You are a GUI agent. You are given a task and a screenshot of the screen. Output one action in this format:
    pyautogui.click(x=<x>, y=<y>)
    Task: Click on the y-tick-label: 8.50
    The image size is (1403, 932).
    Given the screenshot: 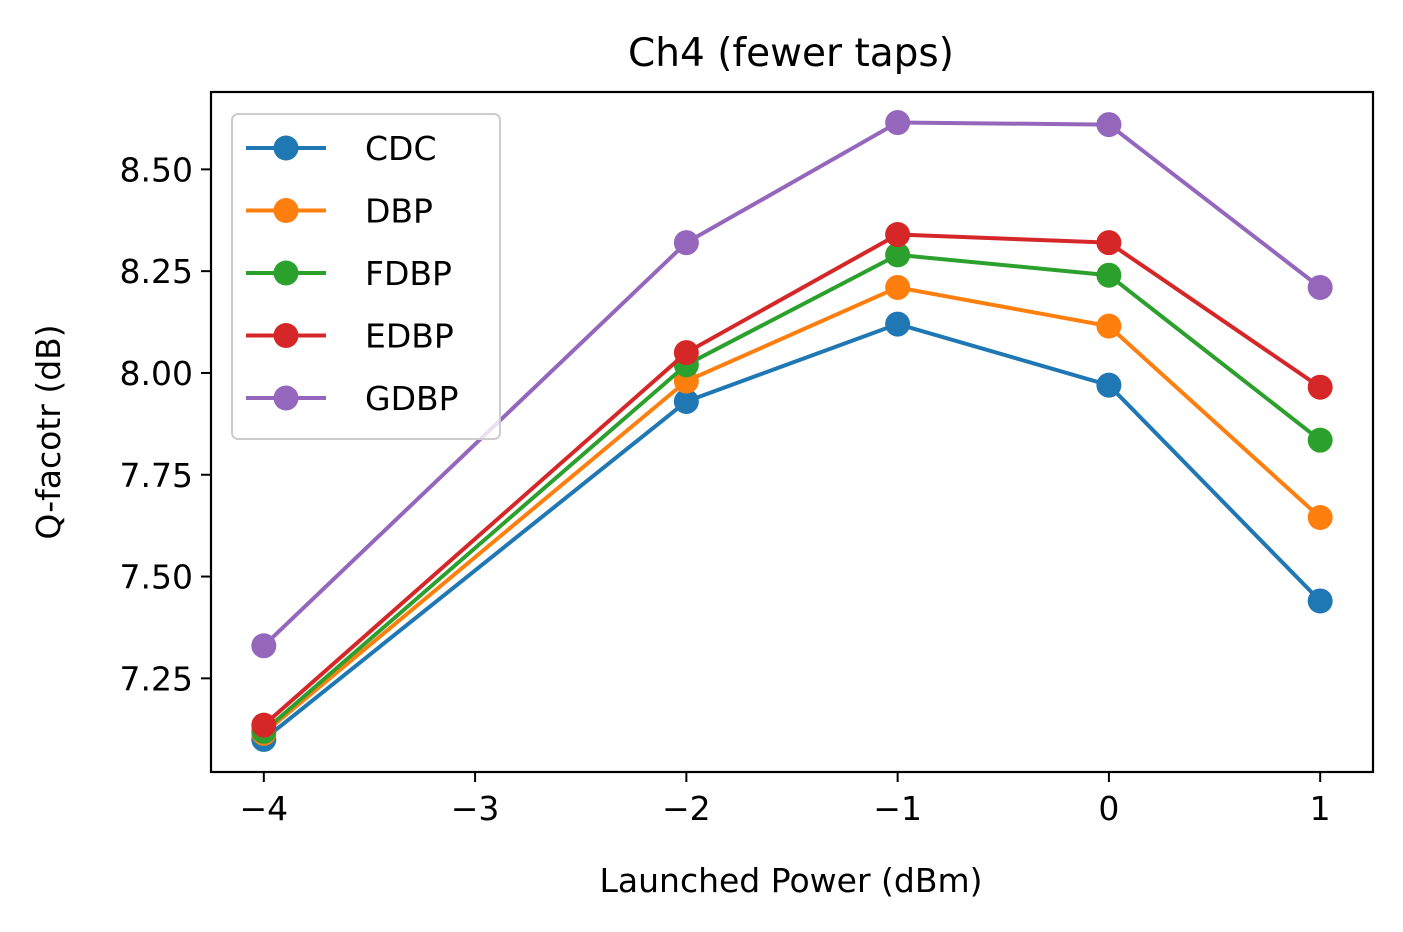 What is the action you would take?
    pyautogui.click(x=156, y=169)
    